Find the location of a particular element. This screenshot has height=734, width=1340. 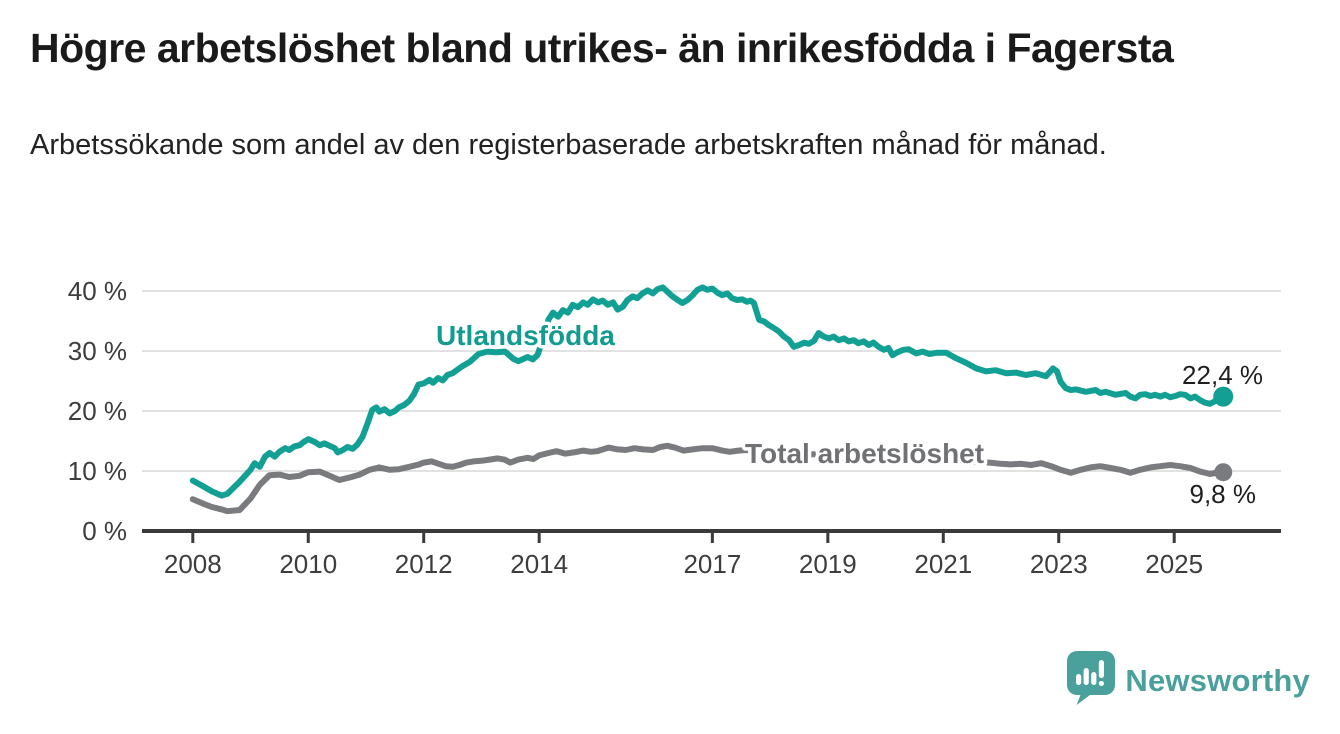

y-axis-tick-label: 40 % is located at coordinates (97, 291).